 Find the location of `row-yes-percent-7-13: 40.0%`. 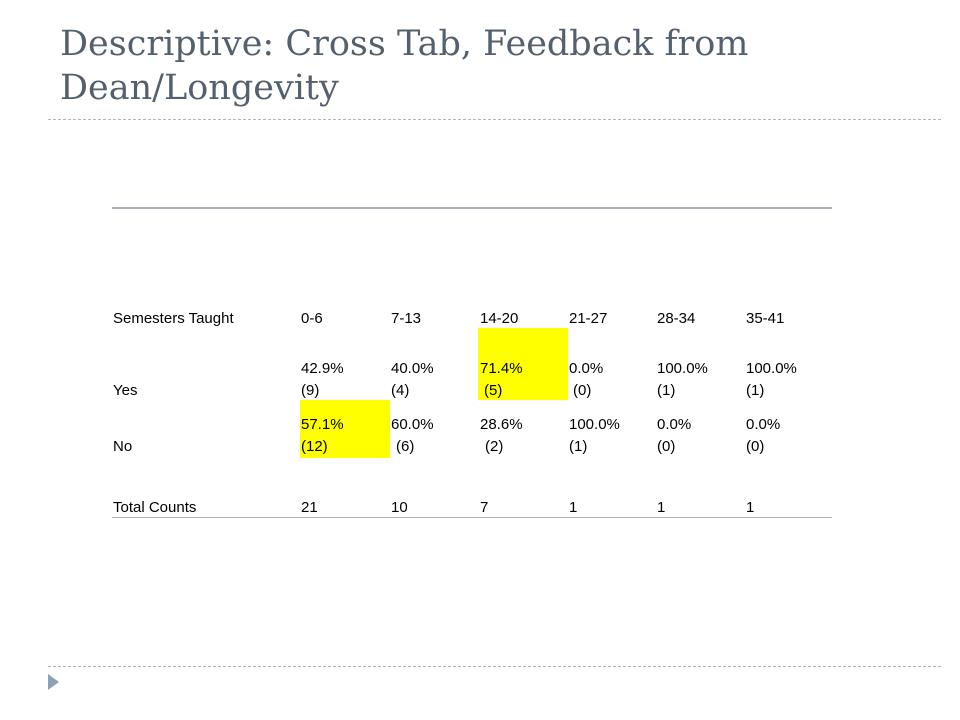

row-yes-percent-7-13: 40.0% is located at coordinates (412, 368).